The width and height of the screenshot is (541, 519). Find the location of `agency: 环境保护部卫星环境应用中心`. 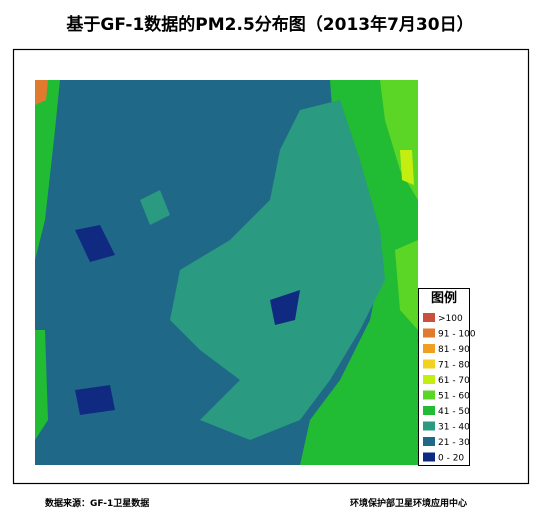

agency: 环境保护部卫星环境应用中心 is located at coordinates (408, 503).